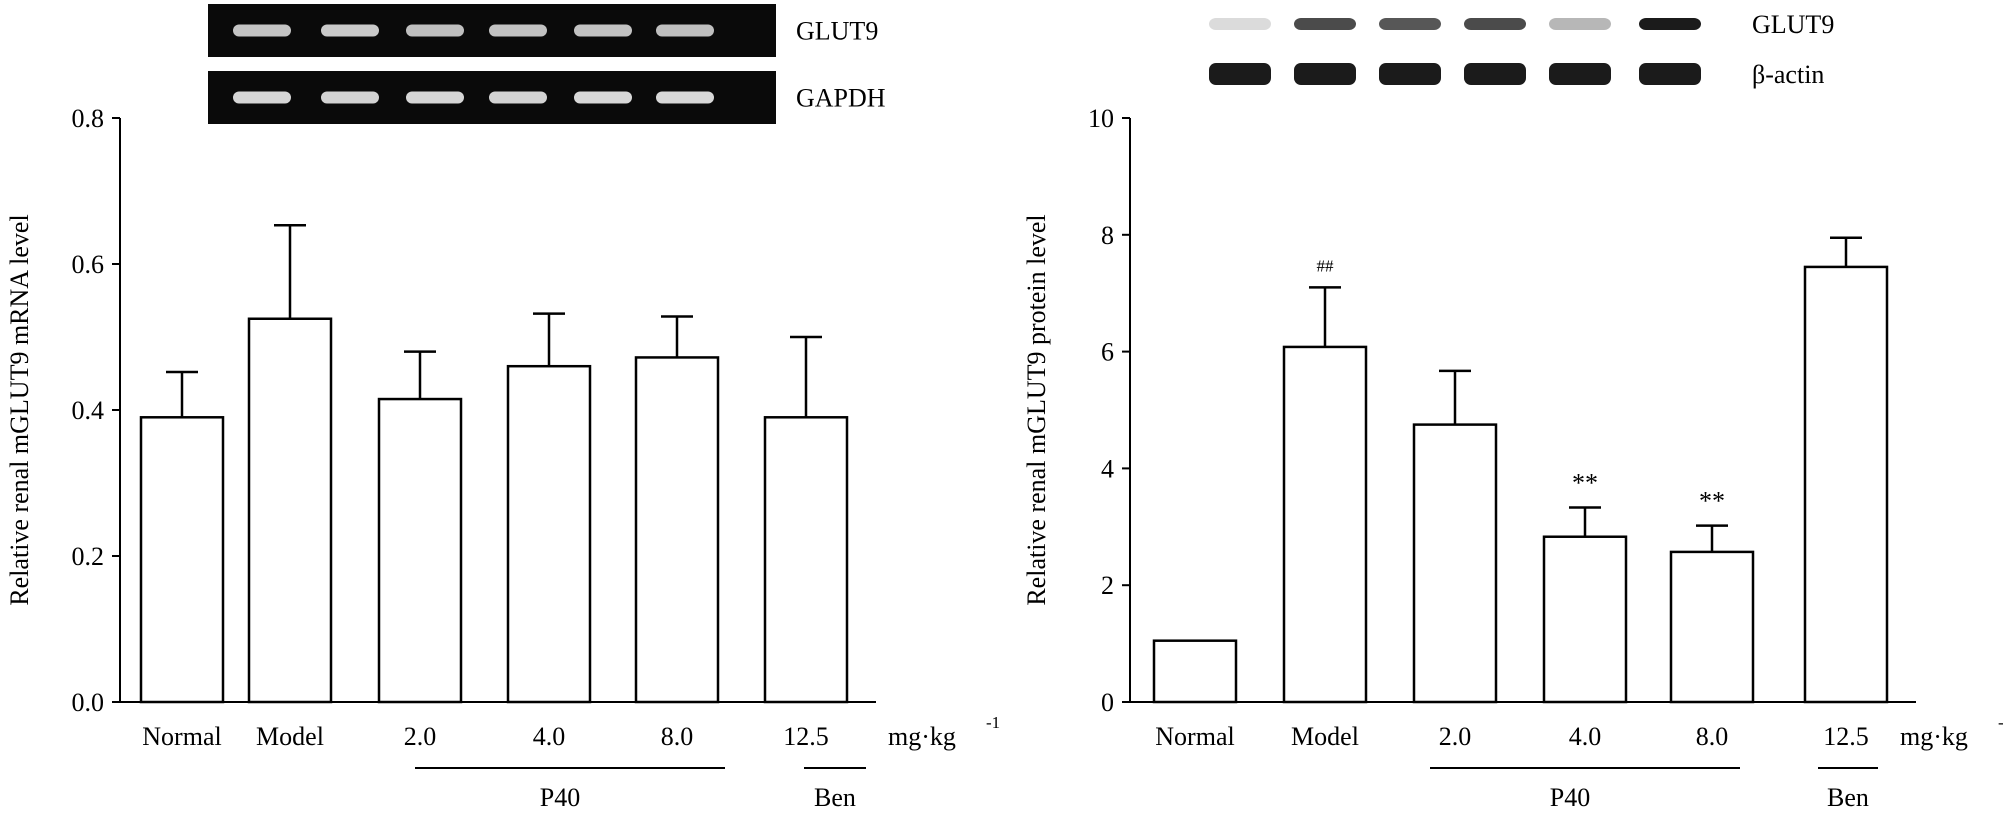  I want to click on y-tick-label: 0.0, so click(88, 702).